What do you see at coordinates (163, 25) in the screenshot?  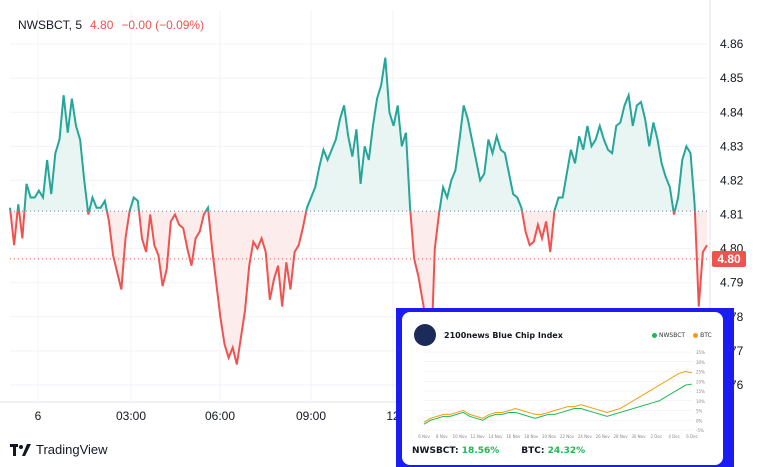 I see `price-change: −0.00 (−0.09%)` at bounding box center [163, 25].